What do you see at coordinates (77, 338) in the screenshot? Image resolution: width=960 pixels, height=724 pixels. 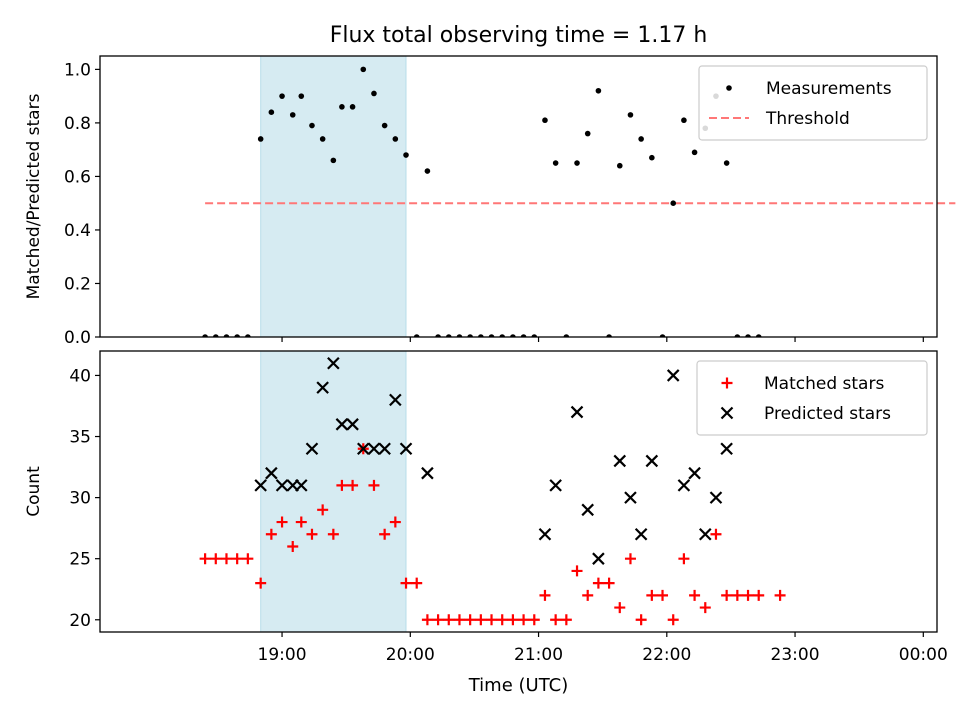 I see `y-tick-label: 0.0` at bounding box center [77, 338].